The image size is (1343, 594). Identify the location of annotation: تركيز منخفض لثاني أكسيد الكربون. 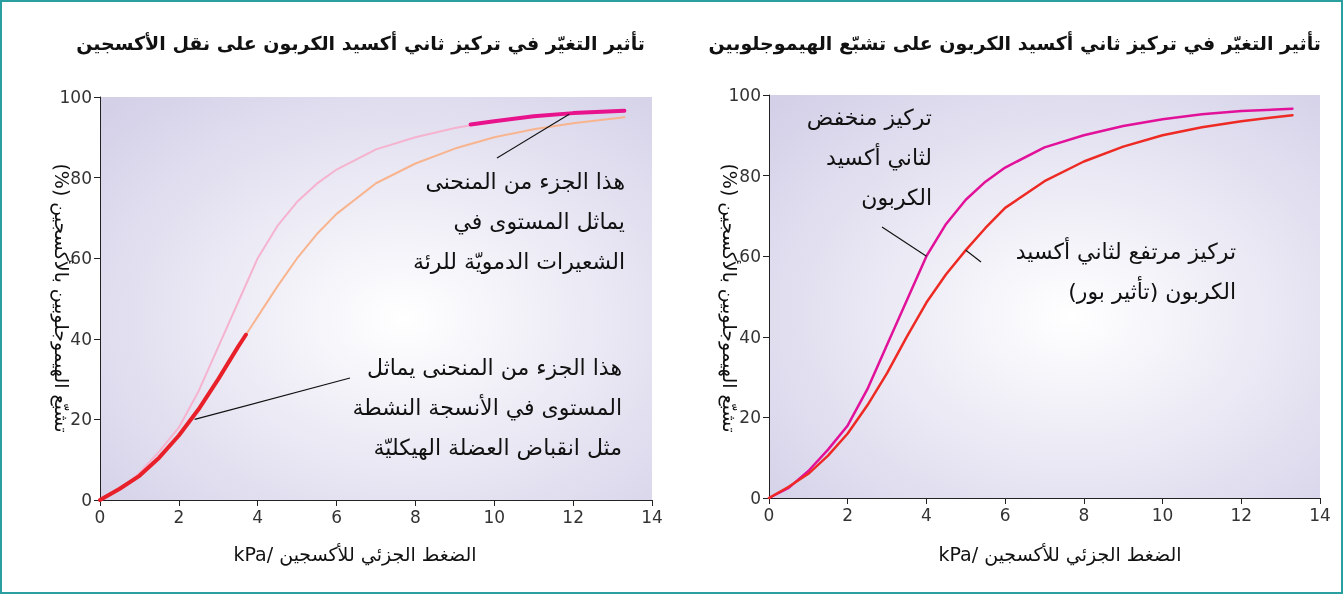
(869, 158).